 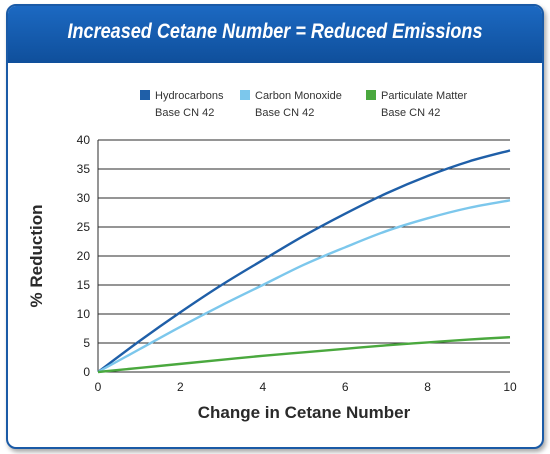 I want to click on x-tick-label: 4, so click(x=262, y=387).